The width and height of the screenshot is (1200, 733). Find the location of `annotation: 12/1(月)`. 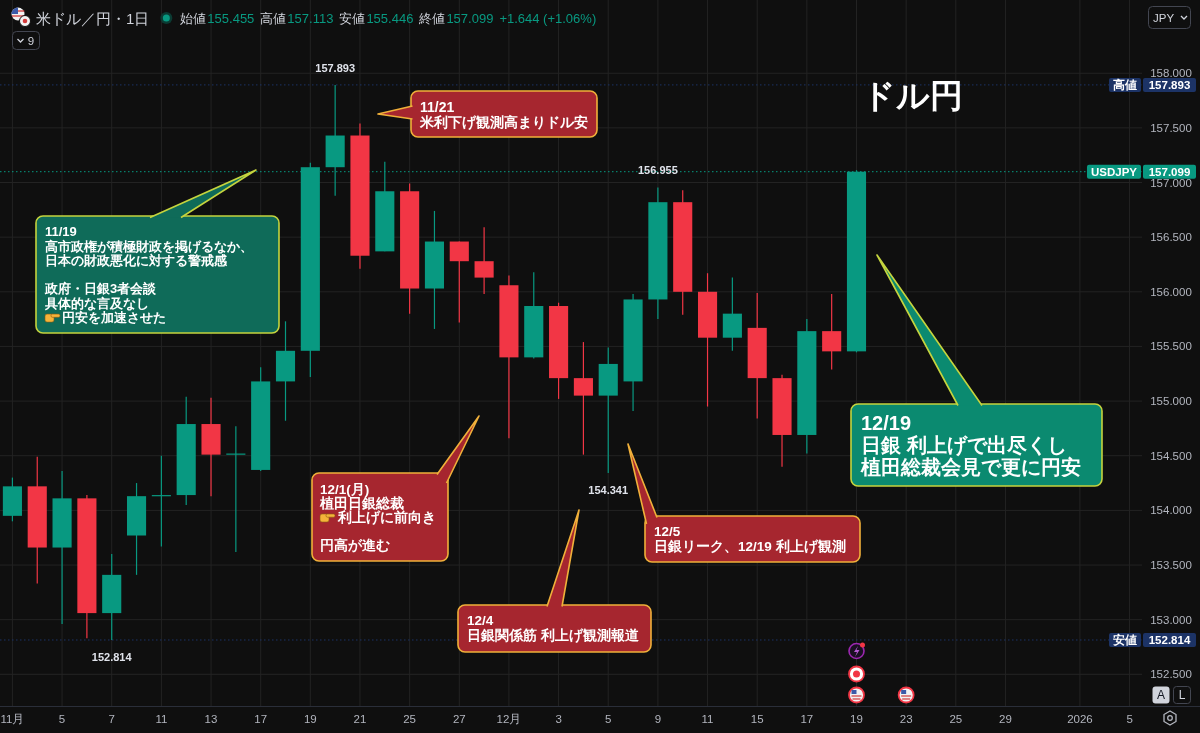

annotation: 12/1(月) is located at coordinates (345, 489).